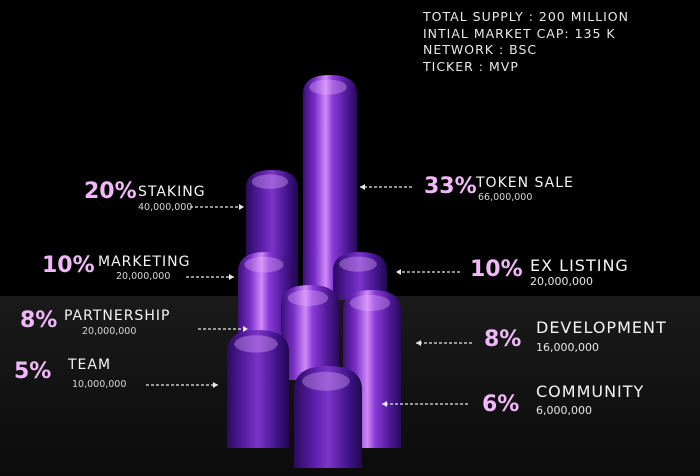 The width and height of the screenshot is (700, 476). Describe the element at coordinates (172, 192) in the screenshot. I see `category-label-staking: STAKING` at that location.